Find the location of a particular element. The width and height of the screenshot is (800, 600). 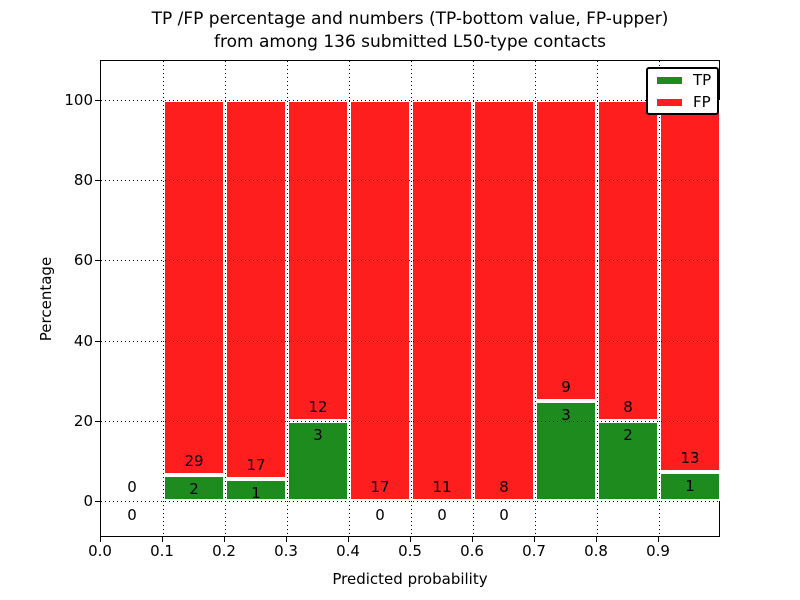

legend-swatch-fp is located at coordinates (669, 102).